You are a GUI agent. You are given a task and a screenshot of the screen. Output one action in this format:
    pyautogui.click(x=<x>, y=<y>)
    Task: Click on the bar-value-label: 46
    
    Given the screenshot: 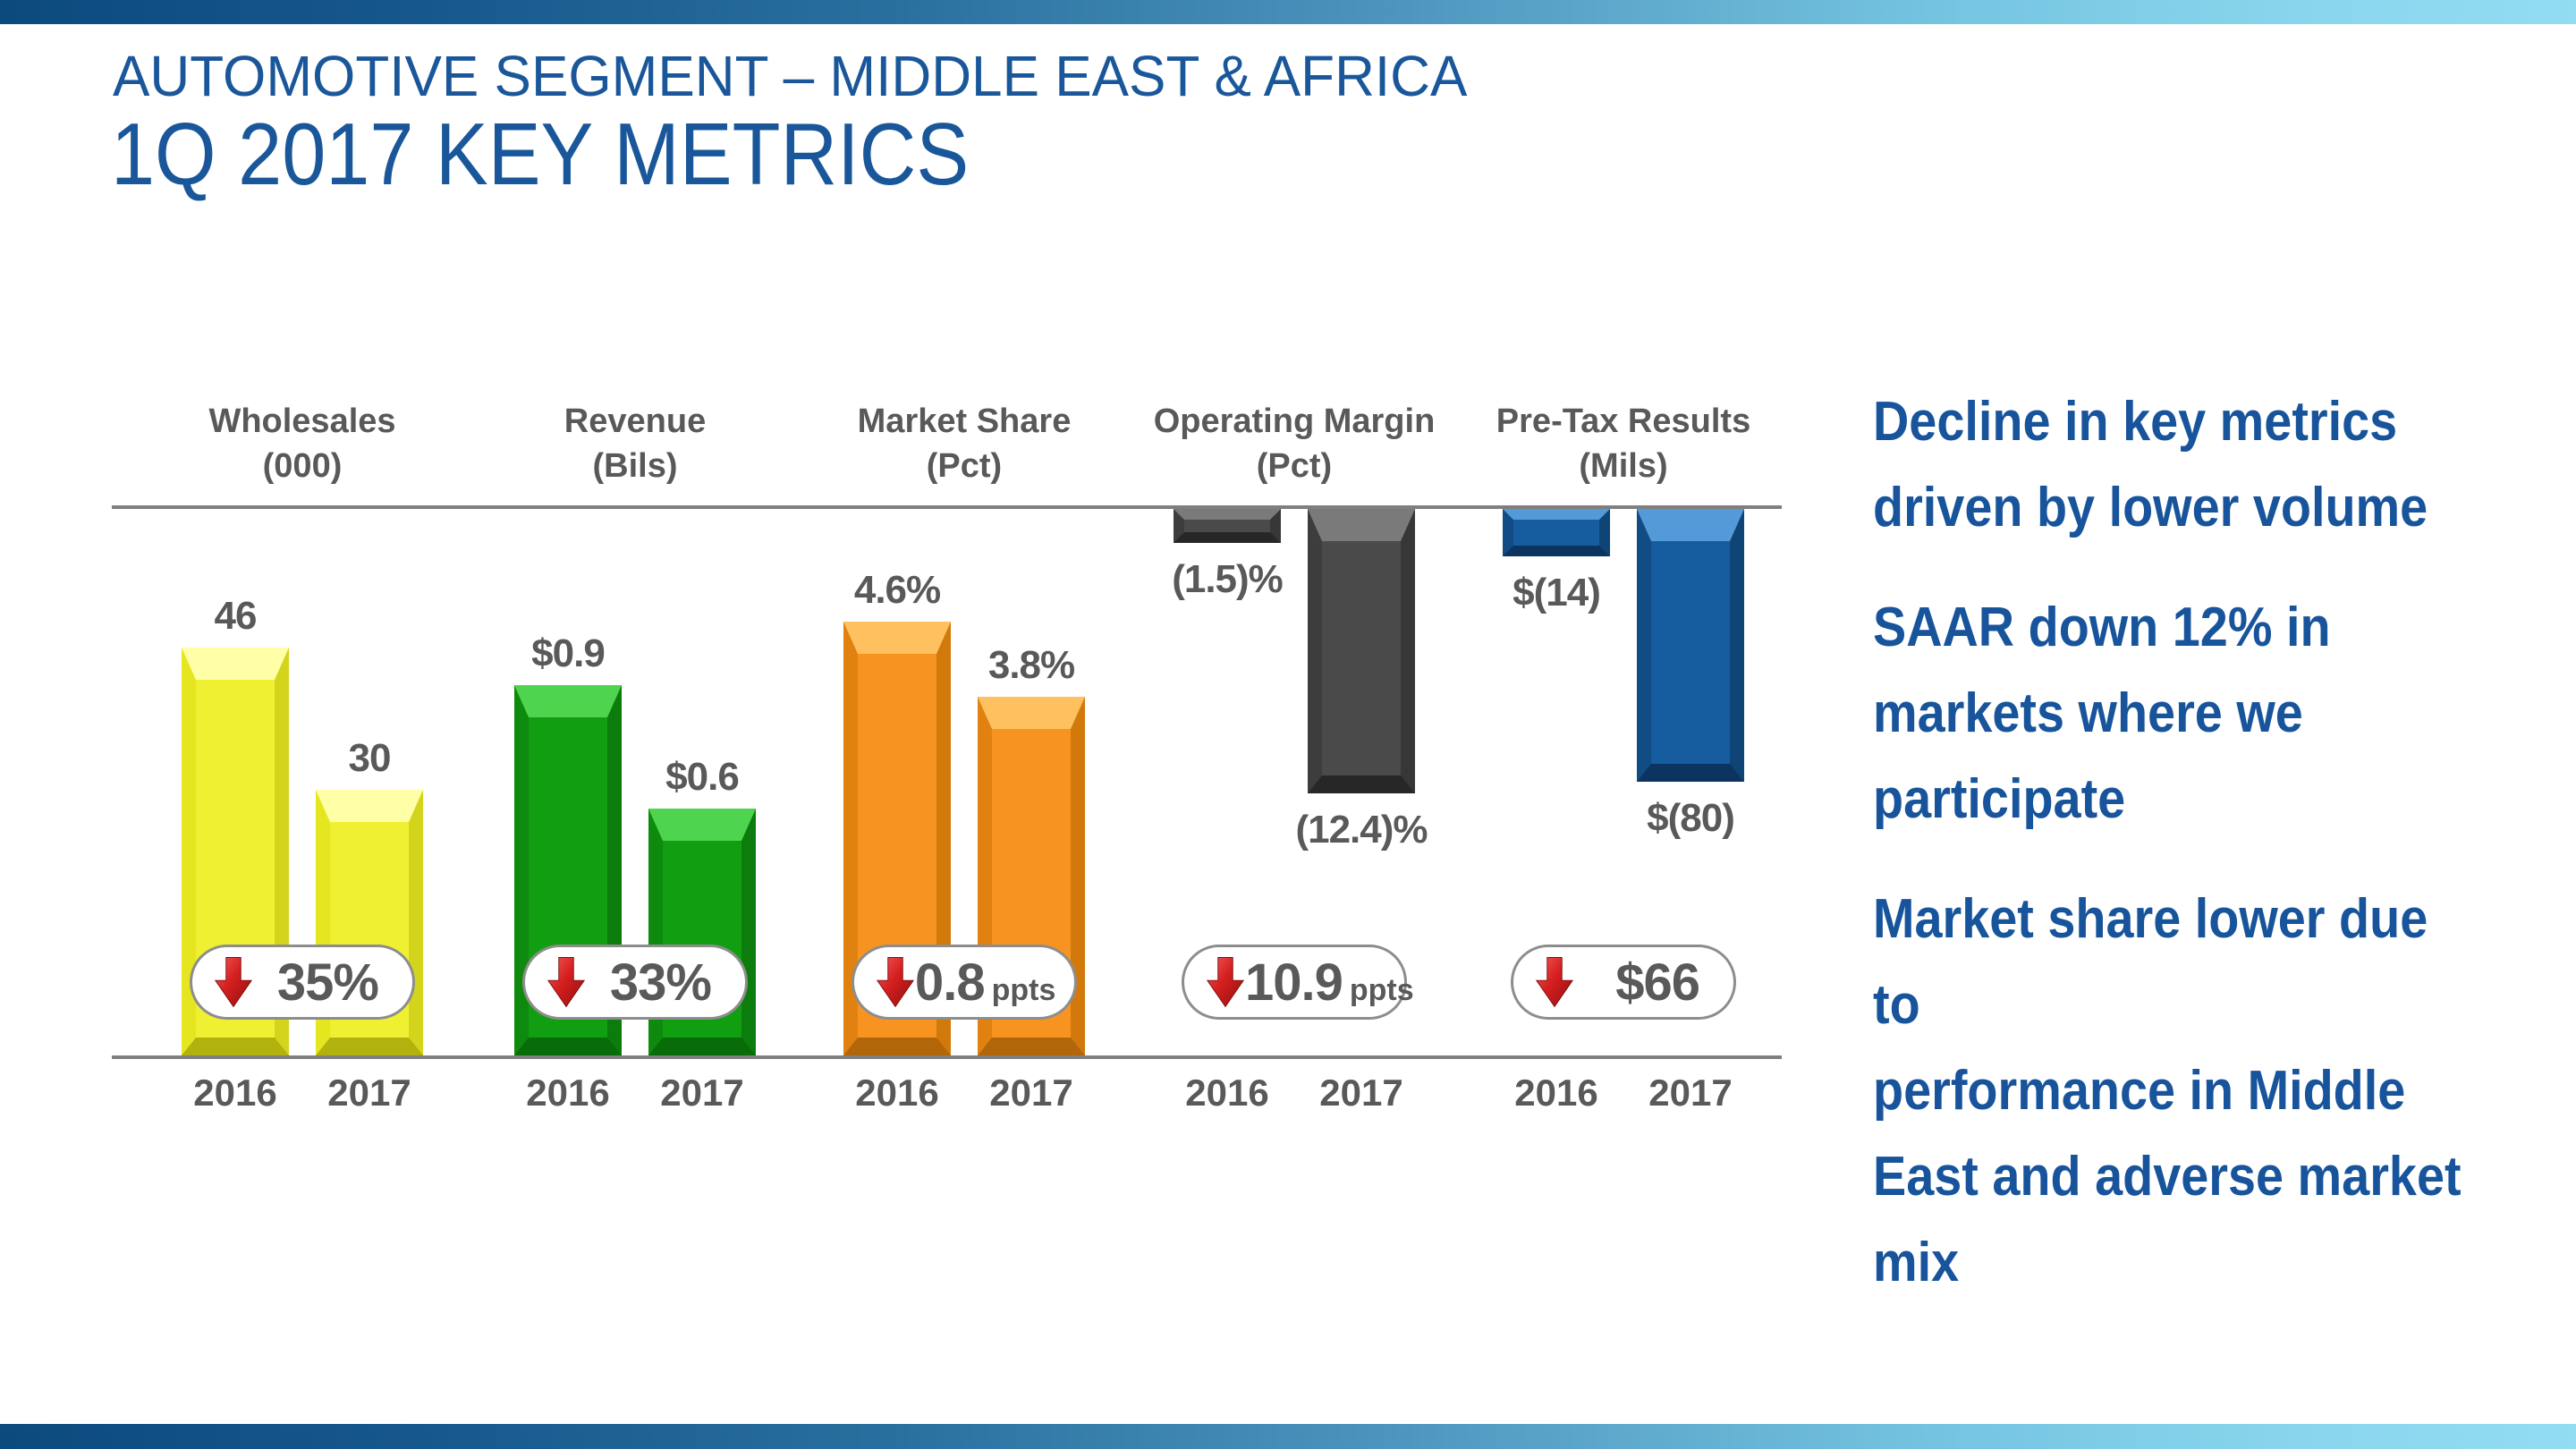 What is the action you would take?
    pyautogui.click(x=236, y=616)
    